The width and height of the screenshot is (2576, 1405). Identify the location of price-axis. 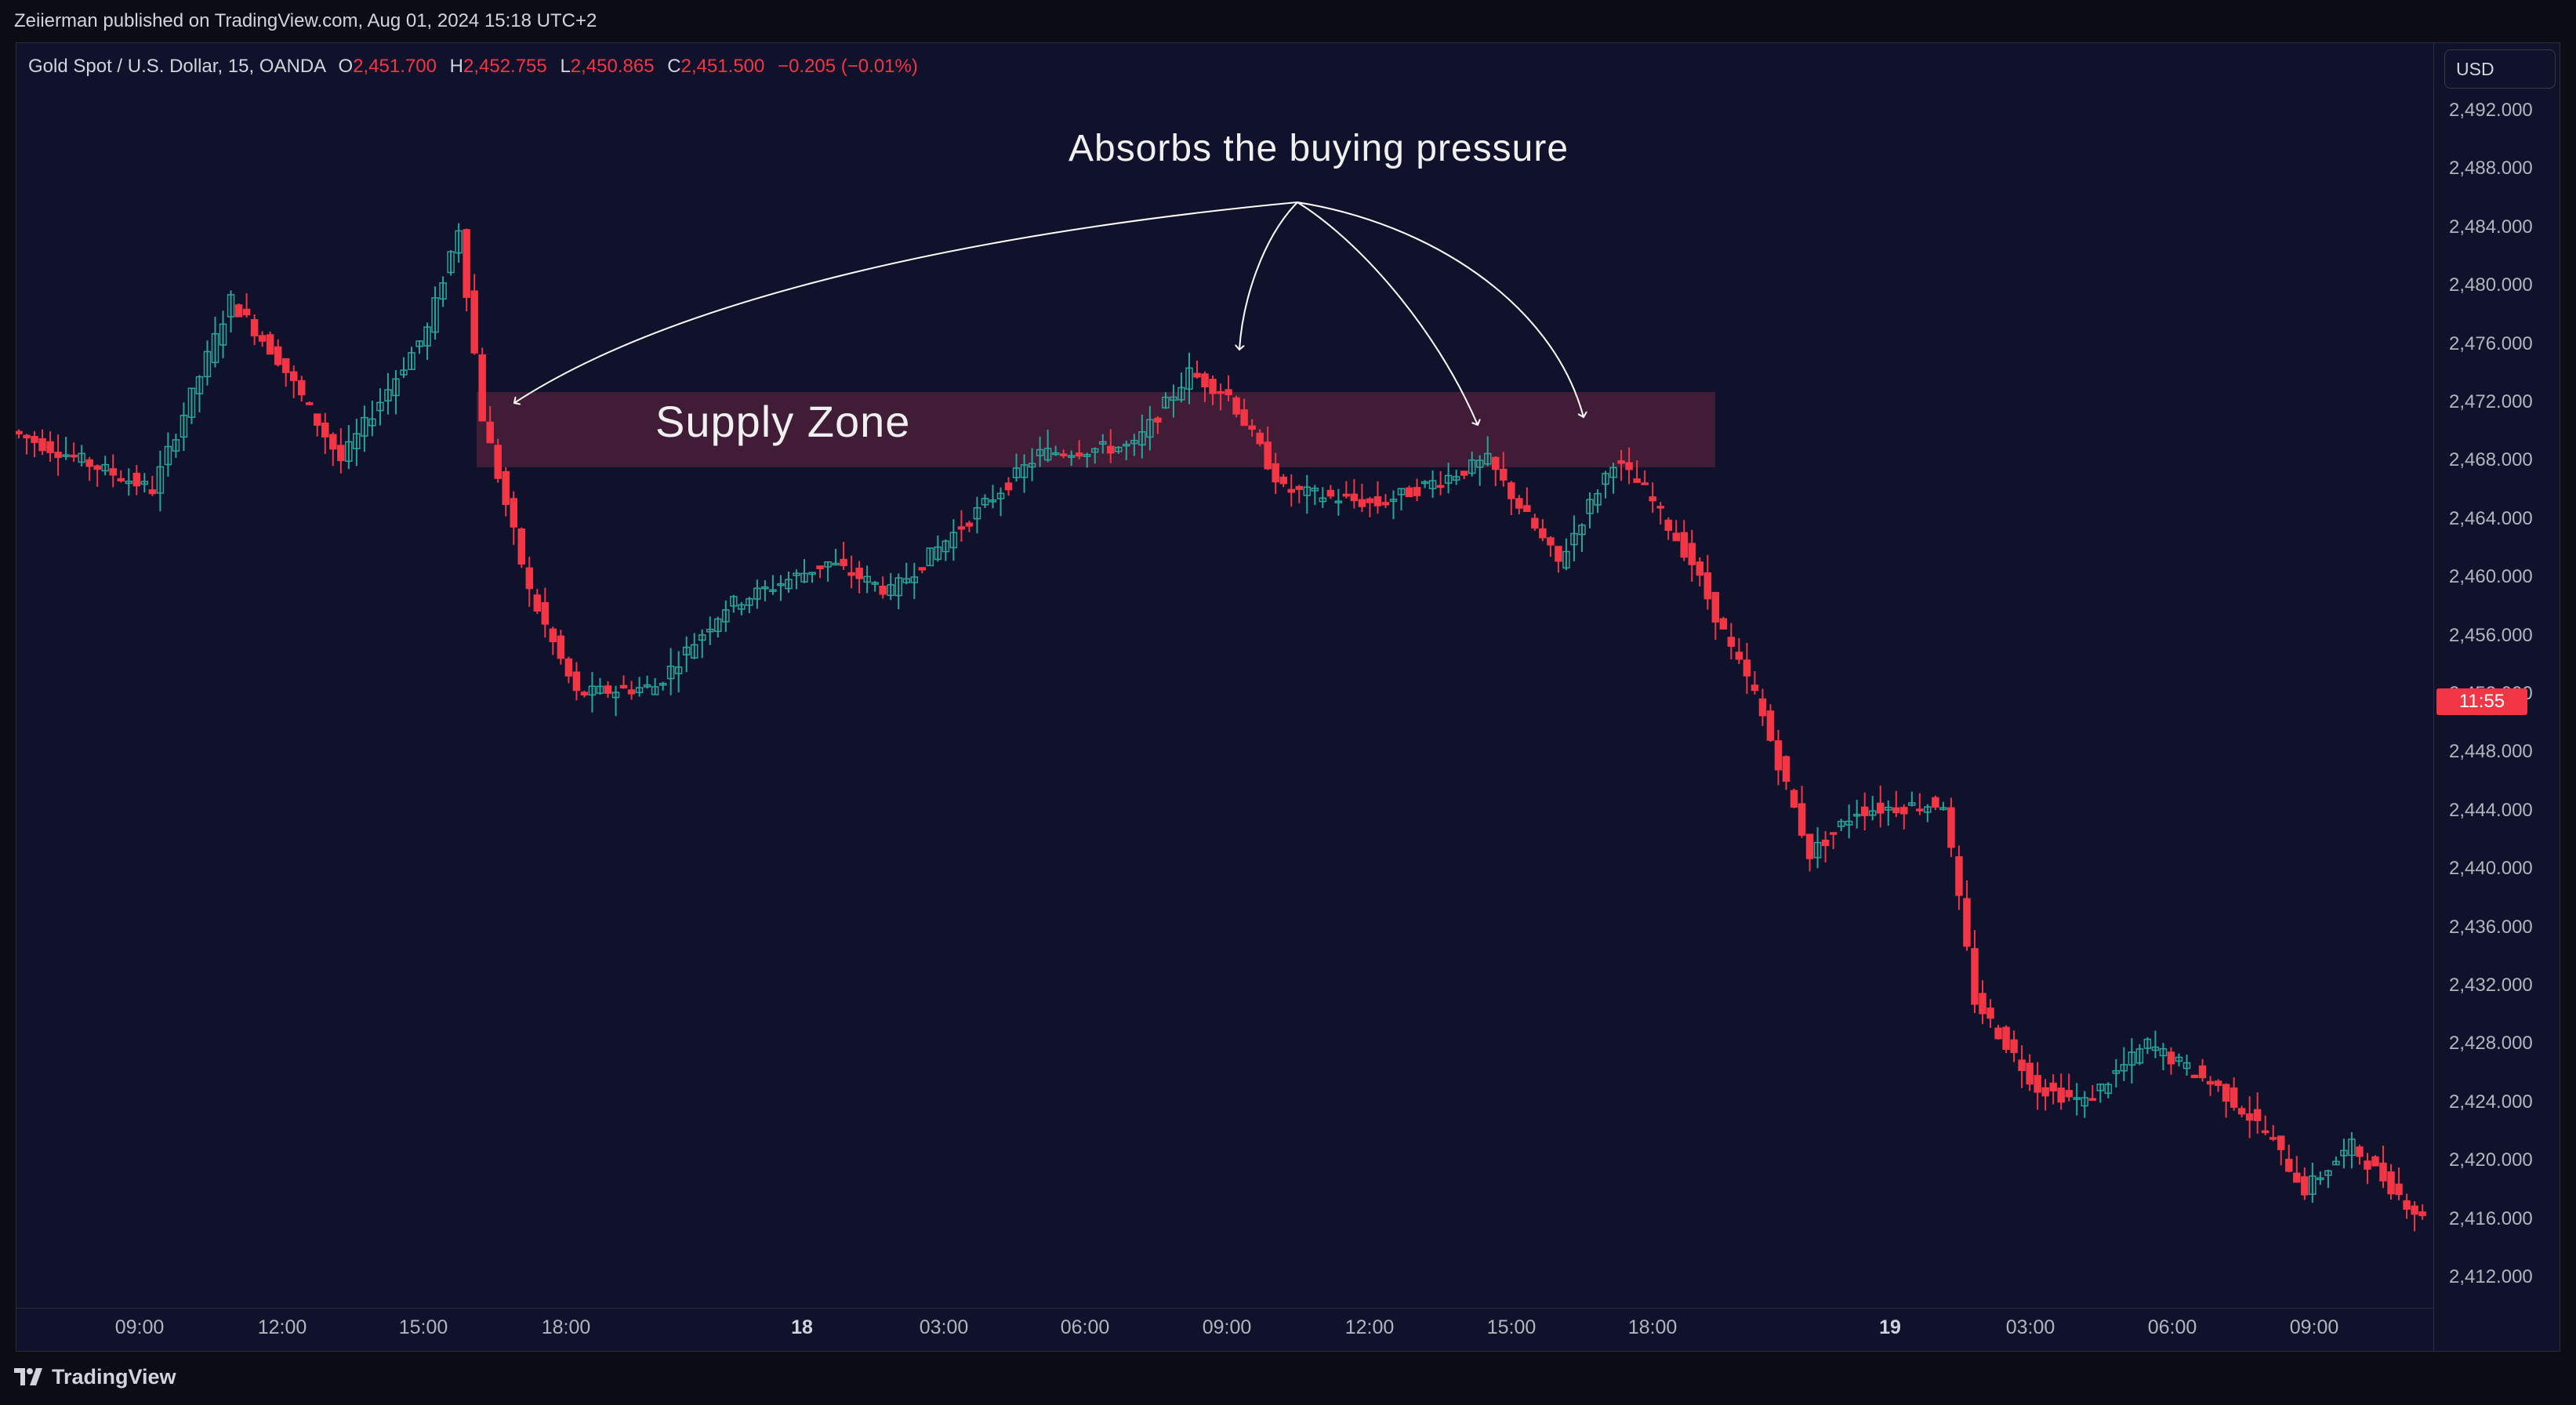
(2497, 697).